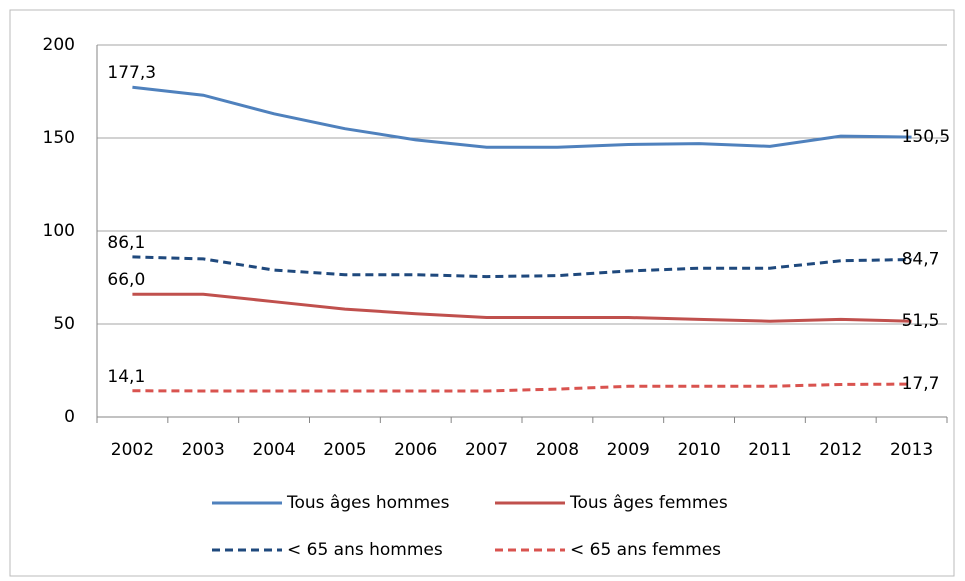  I want to click on y-tick-label: 100, so click(59, 231).